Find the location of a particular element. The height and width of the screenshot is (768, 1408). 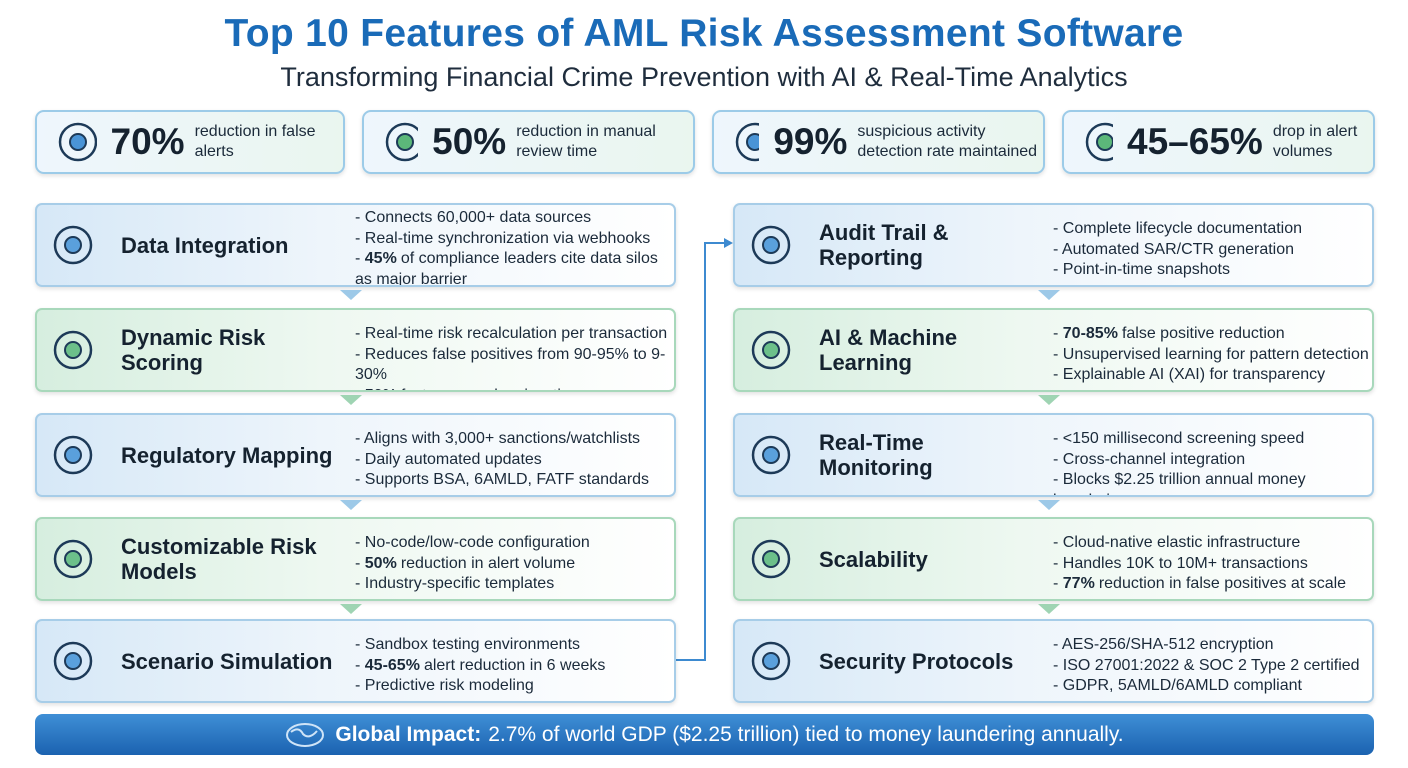

stat-card: 70% reduction in false alerts is located at coordinates (190, 142).